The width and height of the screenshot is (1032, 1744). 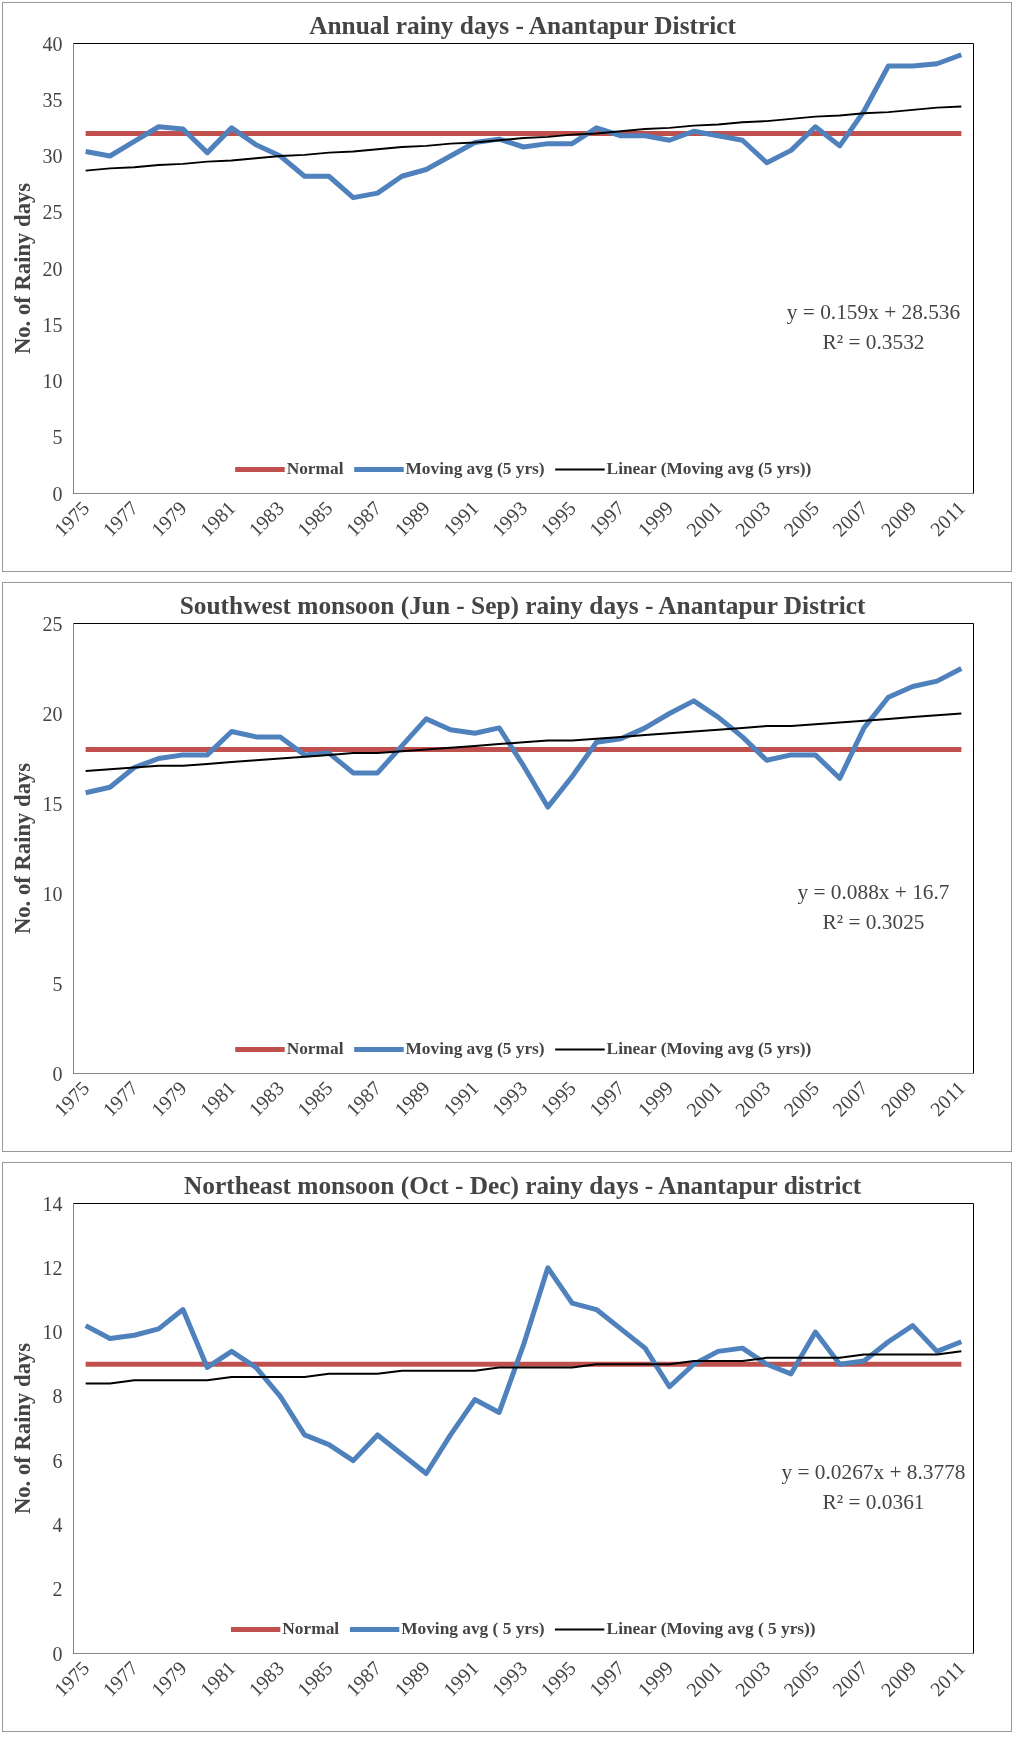 What do you see at coordinates (52, 1267) in the screenshot?
I see `y-tick-label: 12` at bounding box center [52, 1267].